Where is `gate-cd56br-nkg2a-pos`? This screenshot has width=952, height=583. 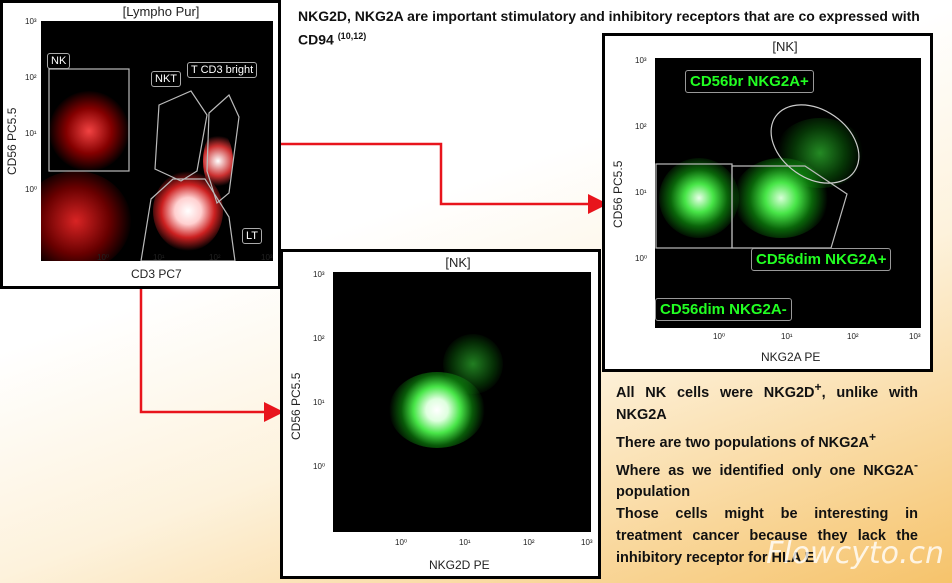
gate-cd56br-nkg2a-pos is located at coordinates (815, 144).